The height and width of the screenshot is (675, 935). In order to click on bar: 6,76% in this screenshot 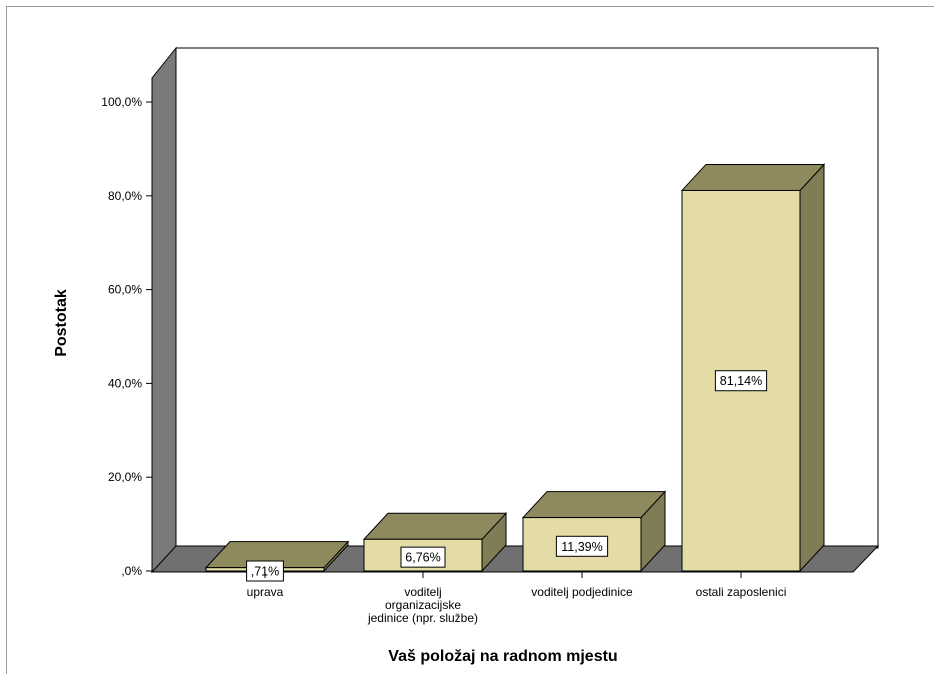, I will do `click(435, 542)`.